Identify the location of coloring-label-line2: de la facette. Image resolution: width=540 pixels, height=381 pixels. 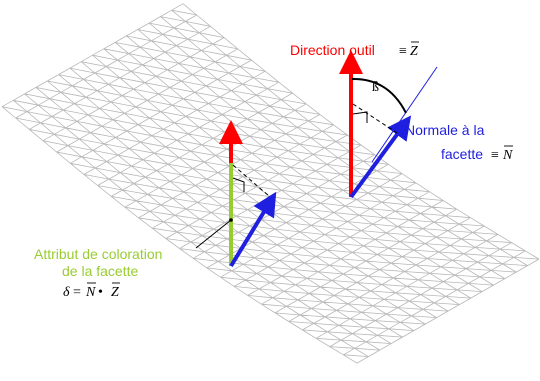
(100, 271).